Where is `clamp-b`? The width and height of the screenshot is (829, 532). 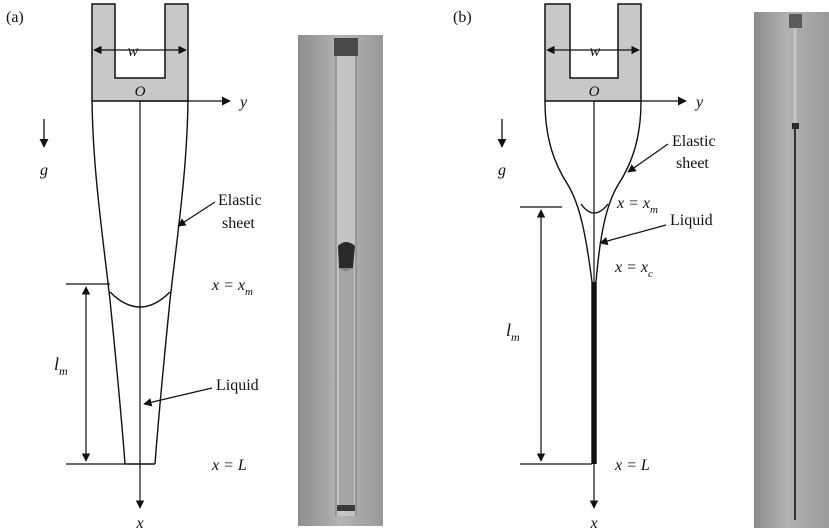 clamp-b is located at coordinates (593, 52).